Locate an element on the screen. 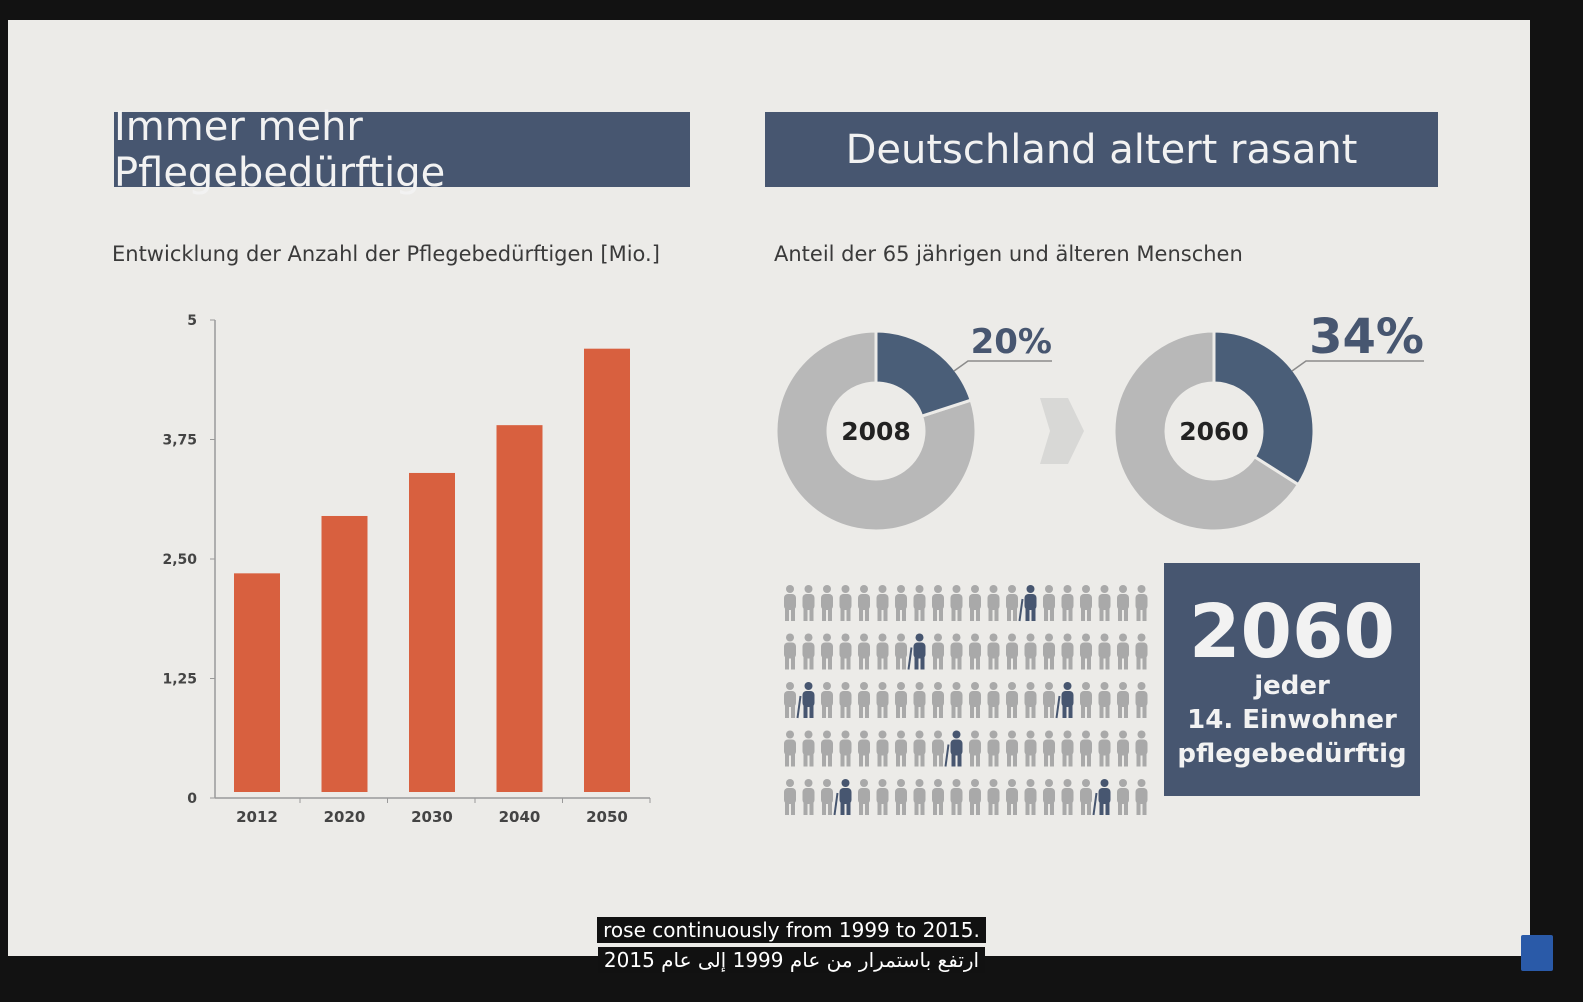 This screenshot has width=1583, height=1002. x-tick-label: 2012 is located at coordinates (257, 817).